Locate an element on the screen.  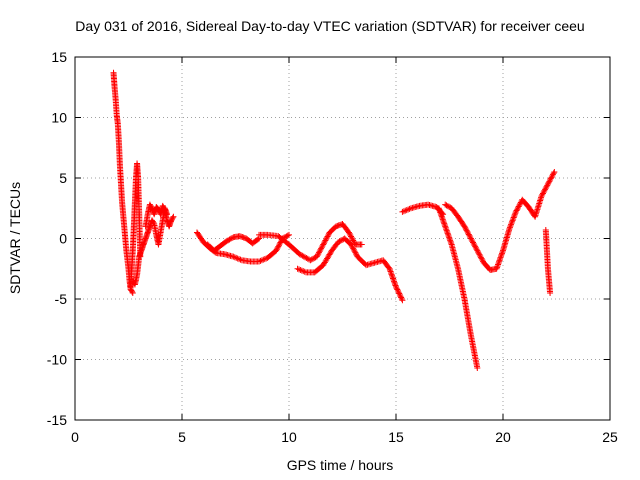
series-seg10 is located at coordinates (458, 288).